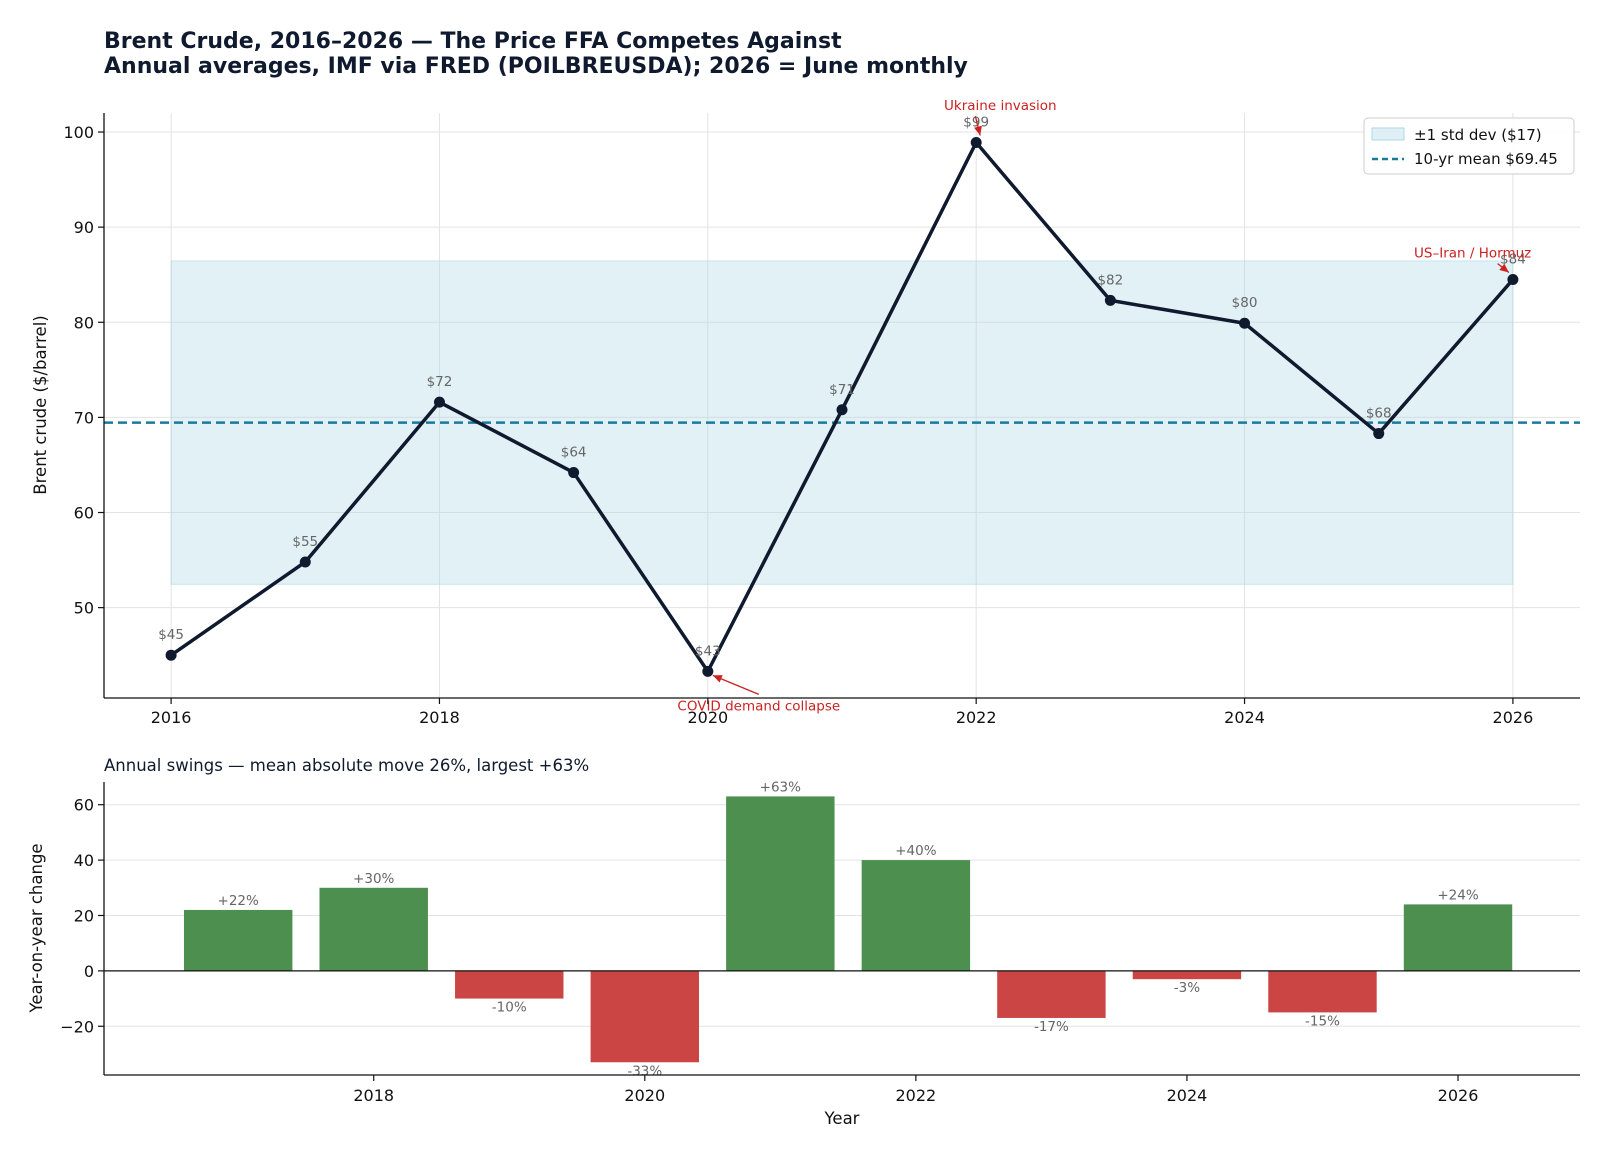 This screenshot has height=1152, width=1600. What do you see at coordinates (842, 390) in the screenshot?
I see `price-data-label: $71` at bounding box center [842, 390].